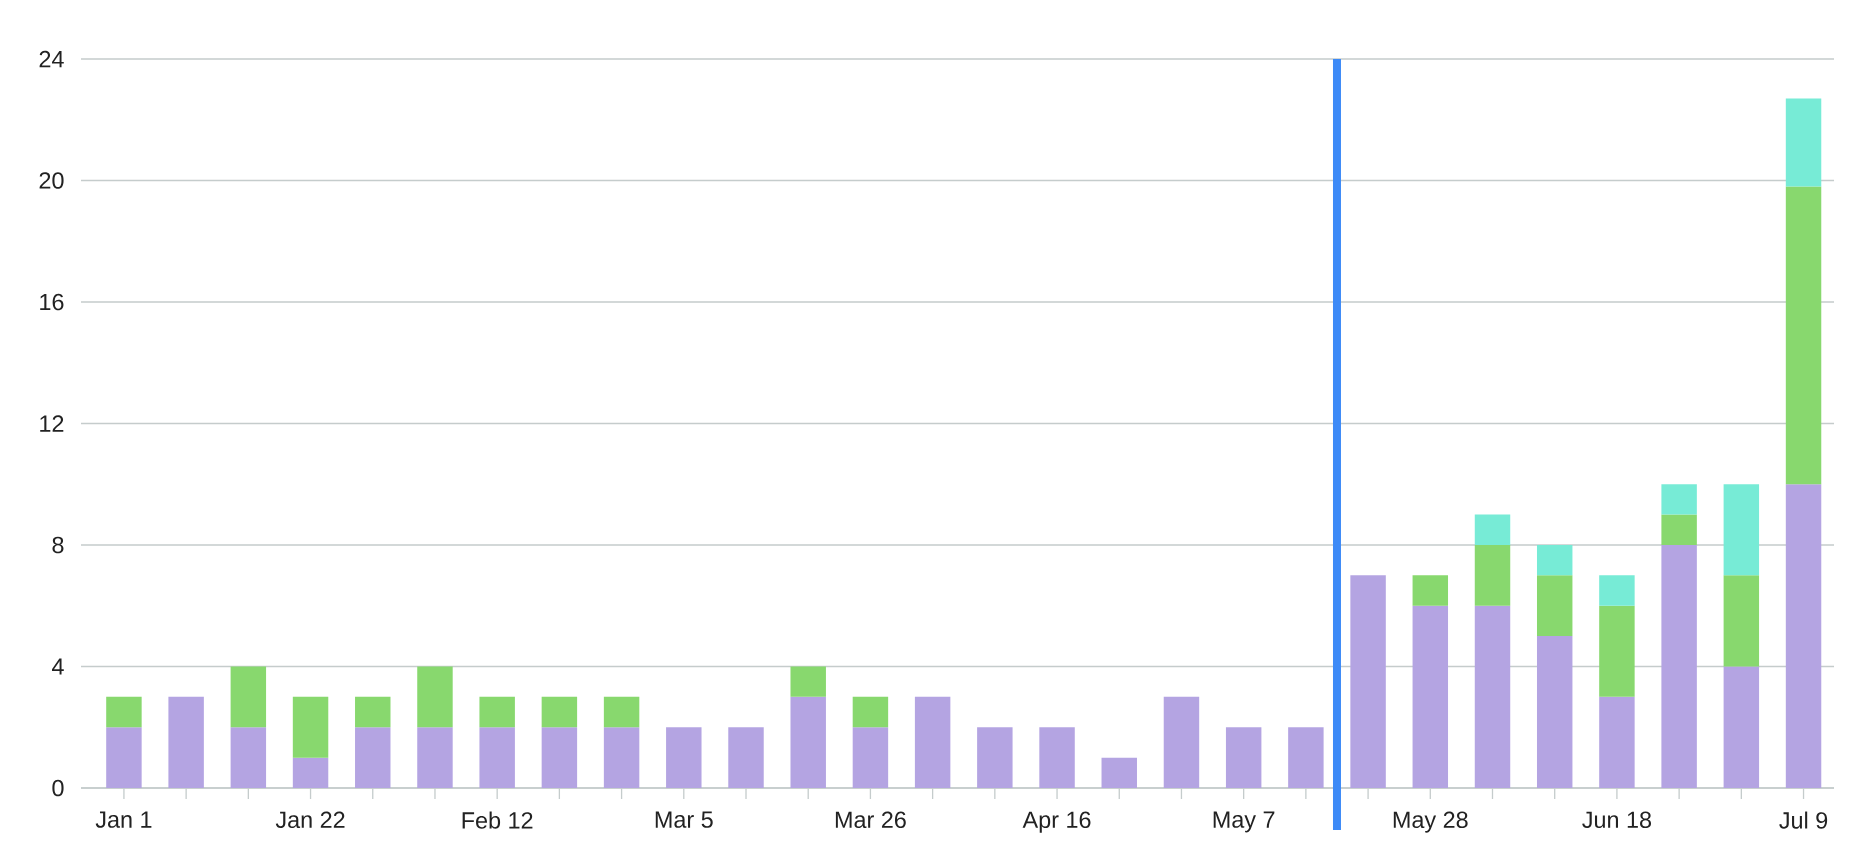 Image resolution: width=1852 pixels, height=862 pixels. Describe the element at coordinates (58, 545) in the screenshot. I see `y-tick-label: 8` at that location.